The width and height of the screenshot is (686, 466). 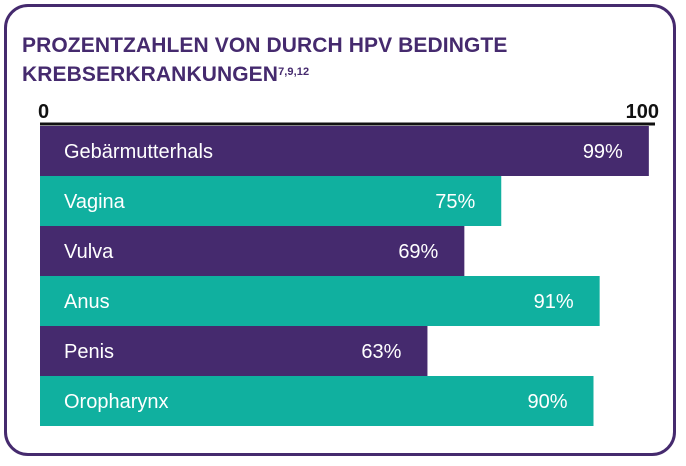 What do you see at coordinates (89, 252) in the screenshot?
I see `category-label: Vulva` at bounding box center [89, 252].